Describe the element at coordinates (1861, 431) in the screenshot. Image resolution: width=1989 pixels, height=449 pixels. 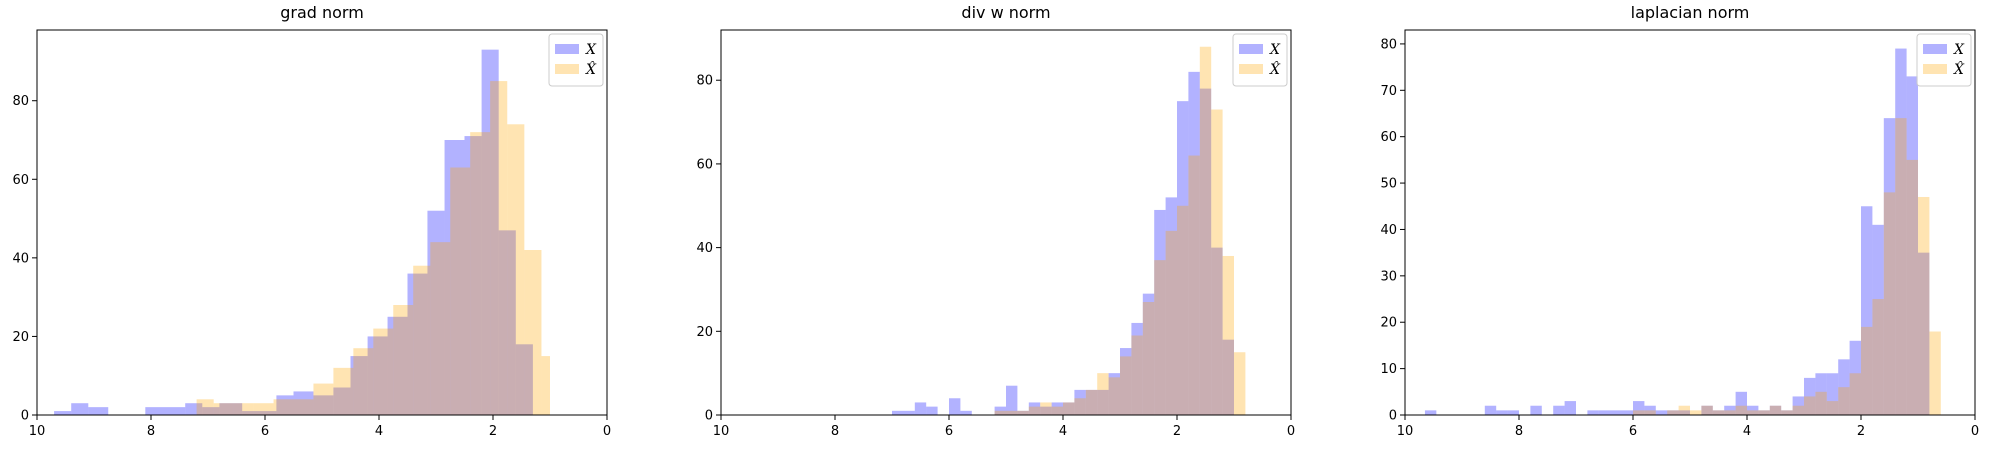
I see `x-tick-label: 2` at that location.